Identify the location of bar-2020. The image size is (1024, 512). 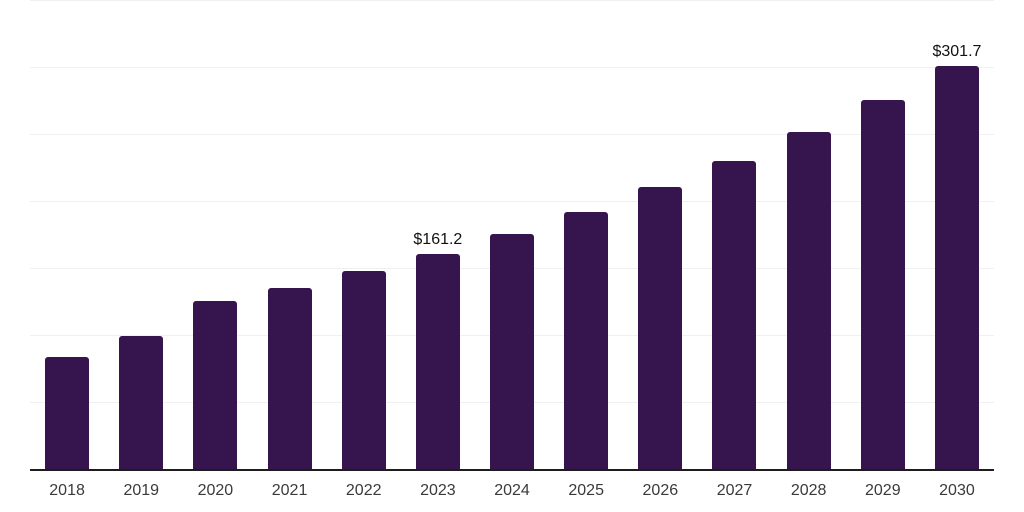
(215, 385).